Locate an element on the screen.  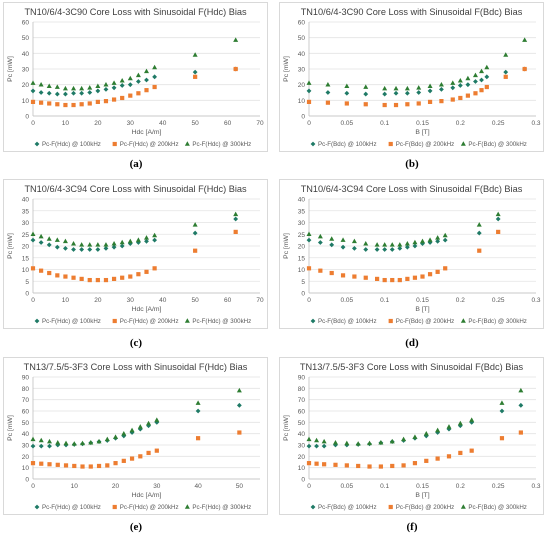
x-tick-label: 0.25 is located at coordinates (498, 300).